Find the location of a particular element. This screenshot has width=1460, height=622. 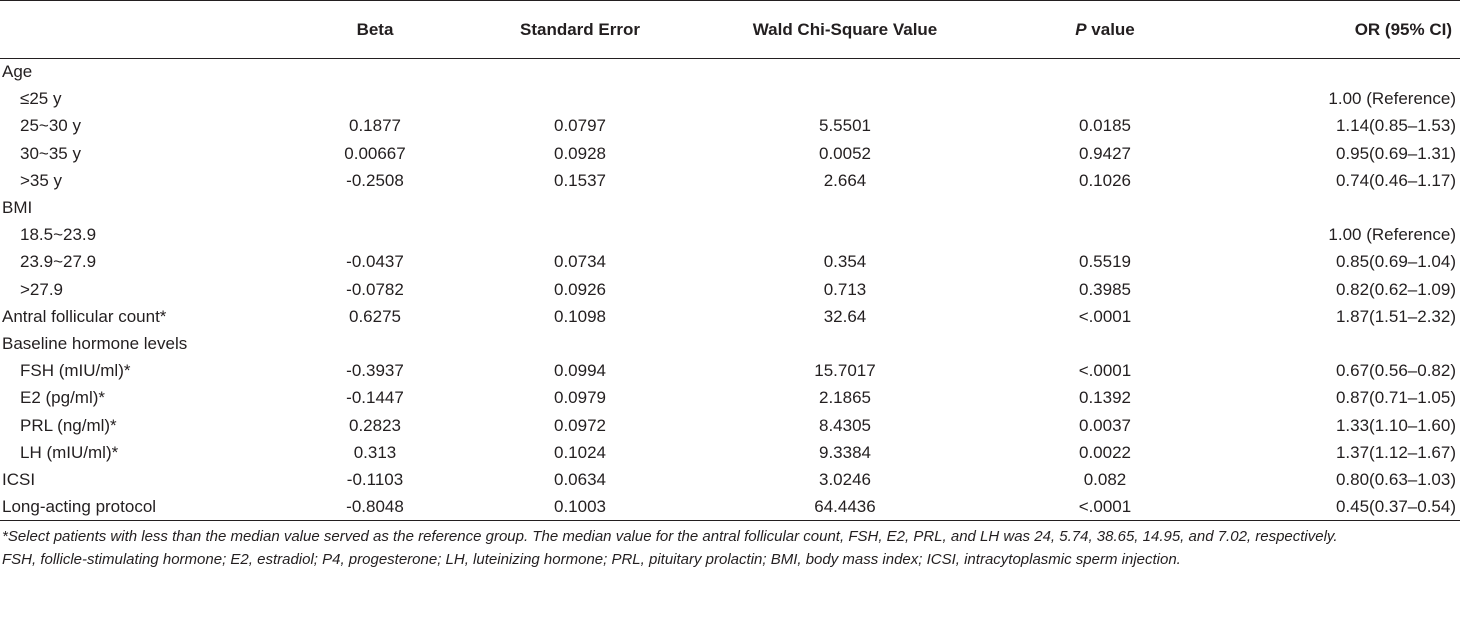

cell-p-value: 0.1026 is located at coordinates (1105, 180).